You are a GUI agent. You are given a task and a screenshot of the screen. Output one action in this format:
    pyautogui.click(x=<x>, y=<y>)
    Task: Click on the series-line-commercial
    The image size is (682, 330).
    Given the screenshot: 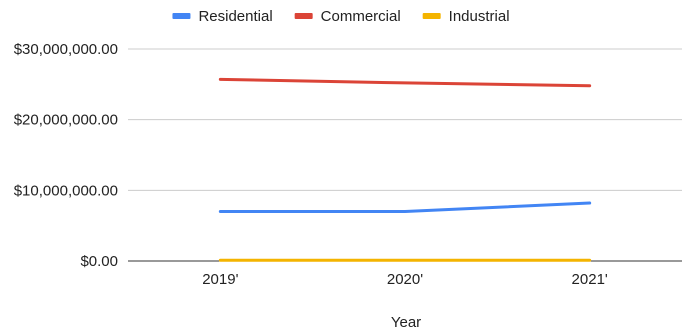 What is the action you would take?
    pyautogui.click(x=405, y=82)
    